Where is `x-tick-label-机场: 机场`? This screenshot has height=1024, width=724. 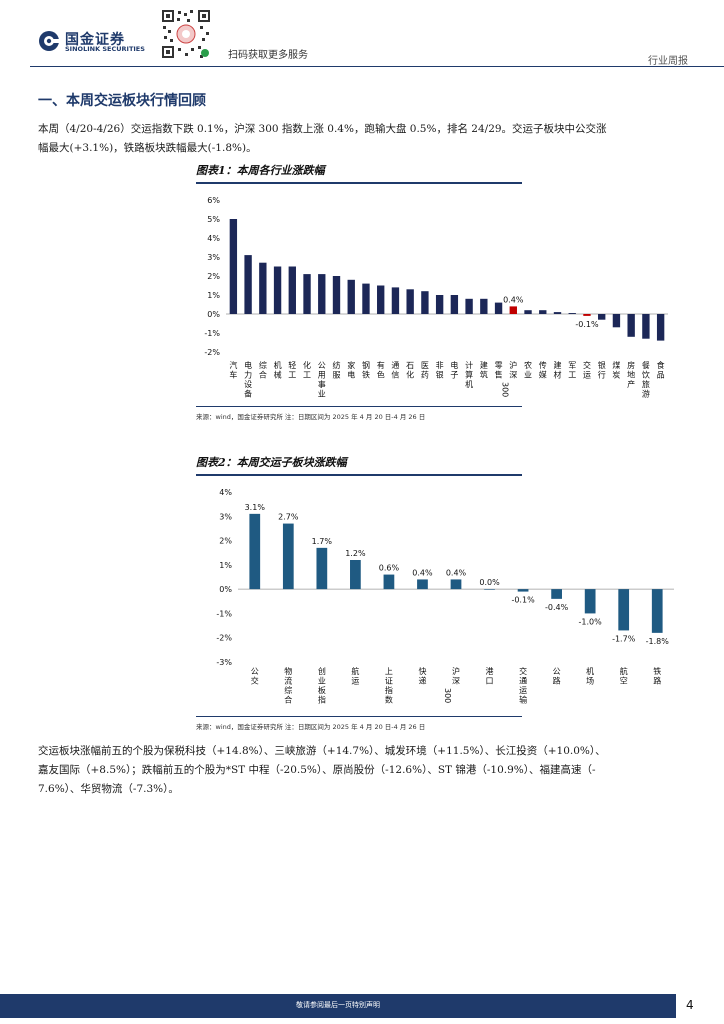 x-tick-label-机场: 机场 is located at coordinates (590, 676).